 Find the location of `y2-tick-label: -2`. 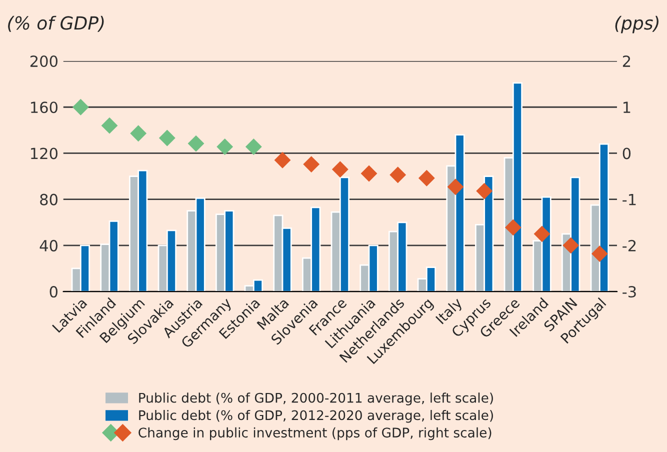

y2-tick-label: -2 is located at coordinates (629, 246).